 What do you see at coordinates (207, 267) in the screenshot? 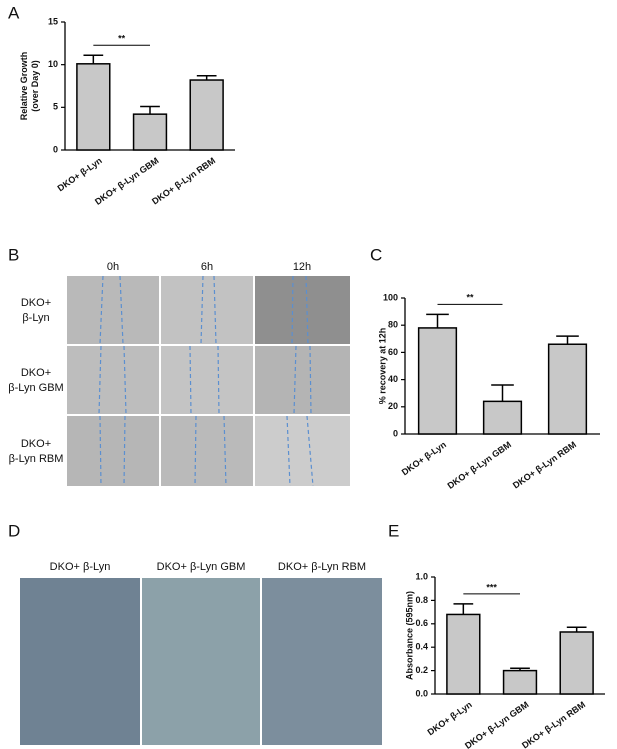
I see `column-label: 6h` at bounding box center [207, 267].